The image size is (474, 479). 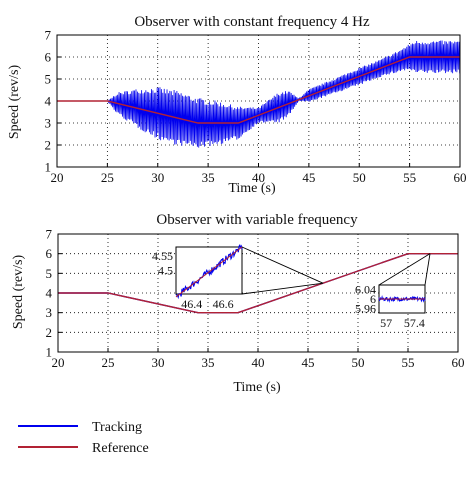 What do you see at coordinates (48, 167) in the screenshot?
I see `chart1-ytick-label-0: 1` at bounding box center [48, 167].